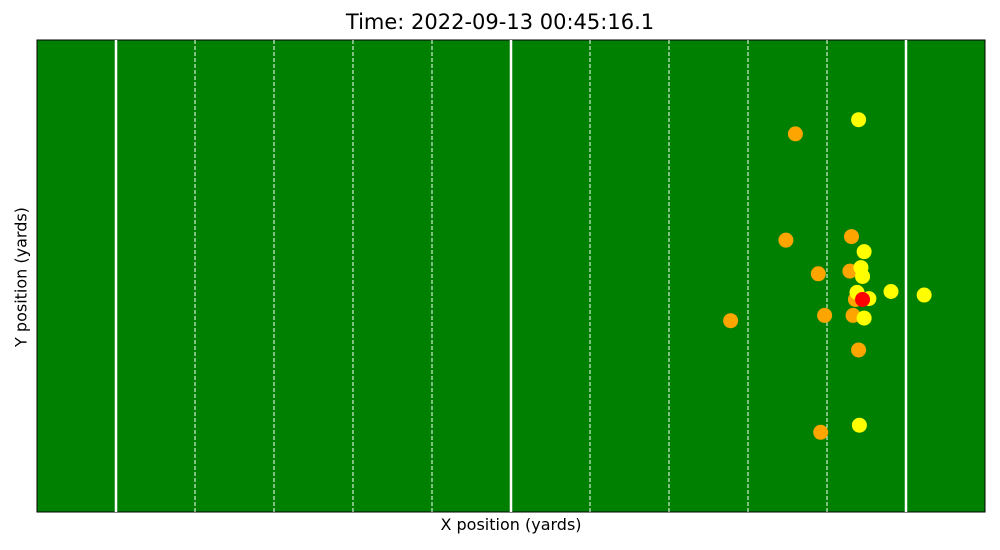 Image resolution: width=1000 pixels, height=550 pixels. What do you see at coordinates (500, 22) in the screenshot?
I see `chart-title: Time: 2022-09-13 00:45:16.1` at bounding box center [500, 22].